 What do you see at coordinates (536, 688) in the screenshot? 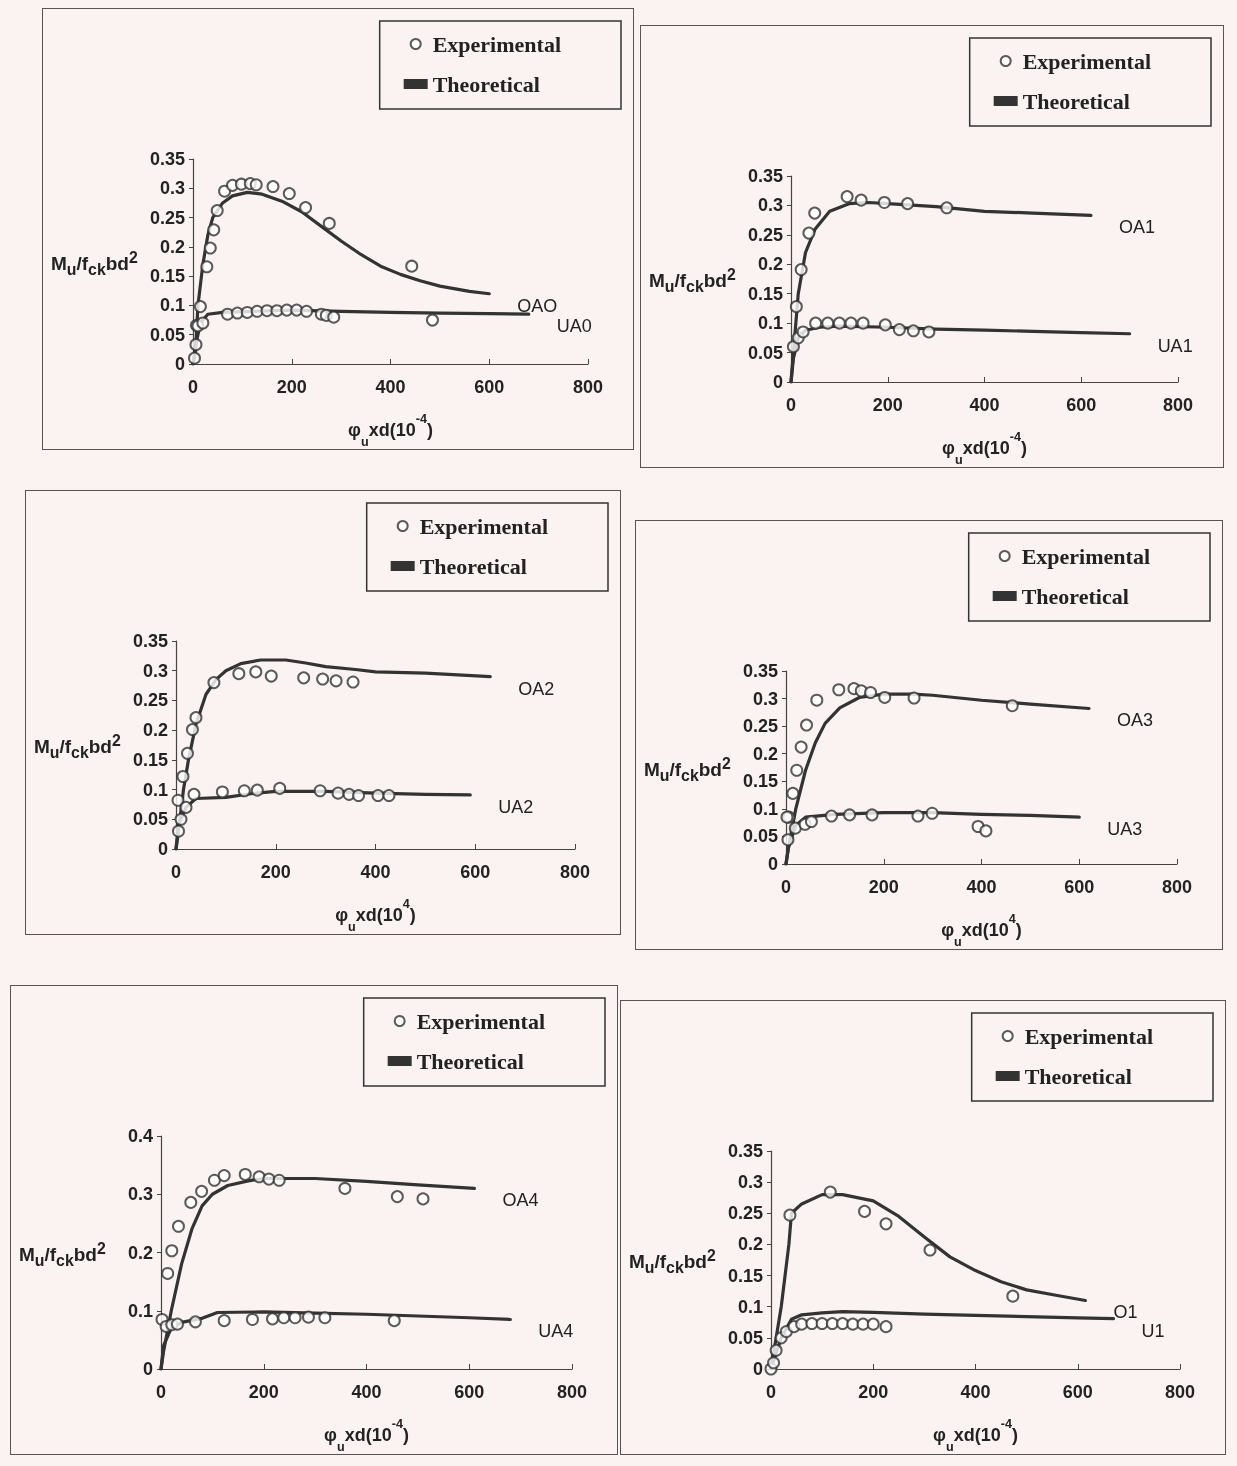
I see `annotation: OA2` at bounding box center [536, 688].